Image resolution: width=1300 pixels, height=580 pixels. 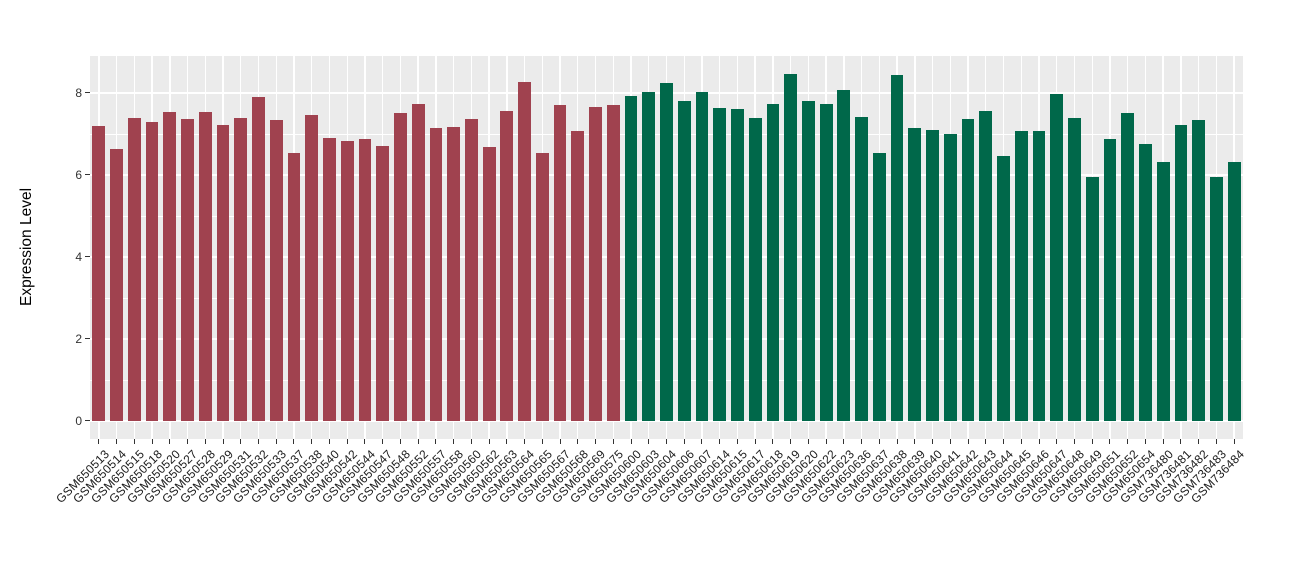 I want to click on bar-GSM650652, so click(x=1128, y=266).